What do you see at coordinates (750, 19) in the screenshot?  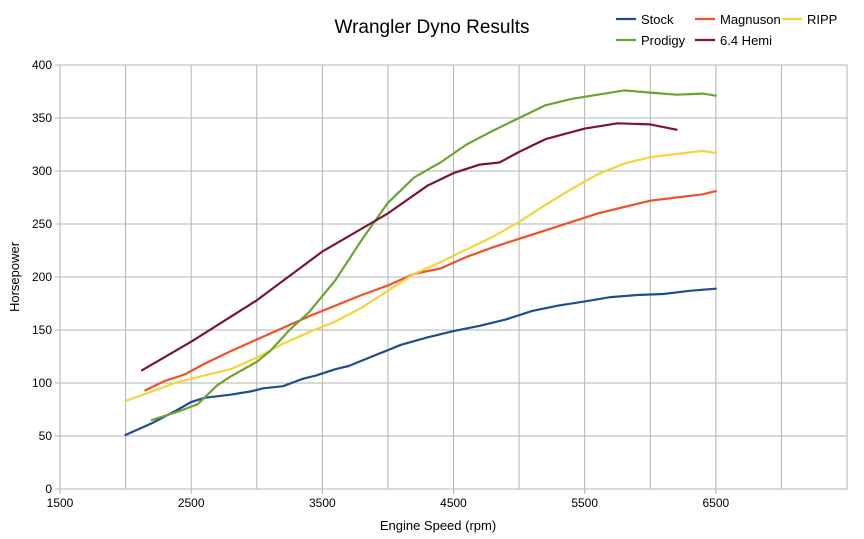 I see `legend-label-magnuson: Magnuson` at bounding box center [750, 19].